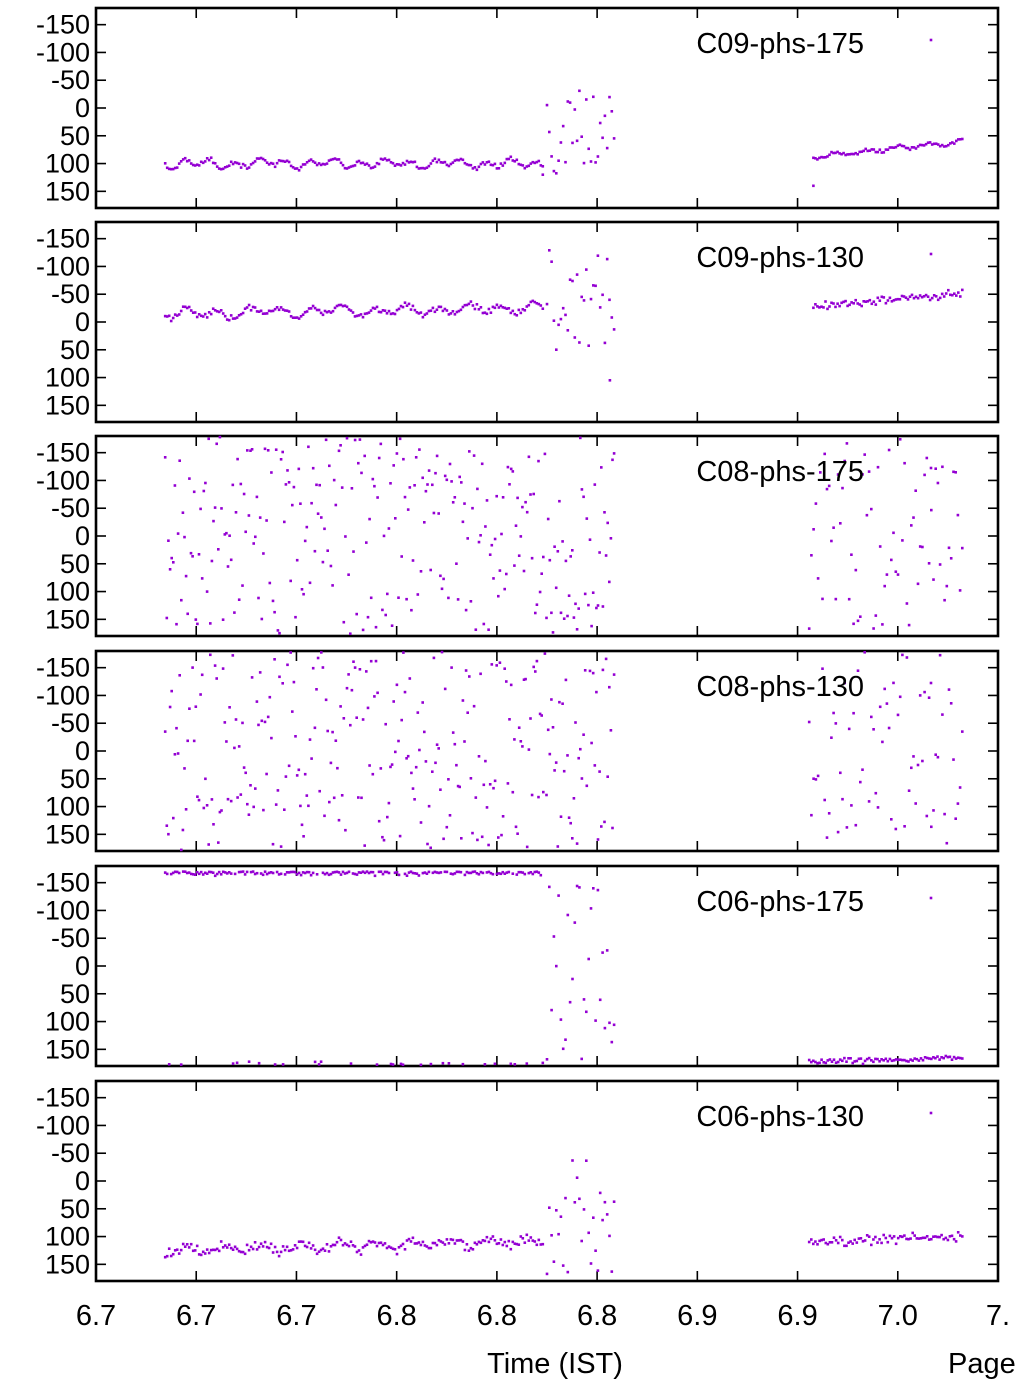 This screenshot has height=1382, width=1017. I want to click on legend-marker, so click(931, 40).